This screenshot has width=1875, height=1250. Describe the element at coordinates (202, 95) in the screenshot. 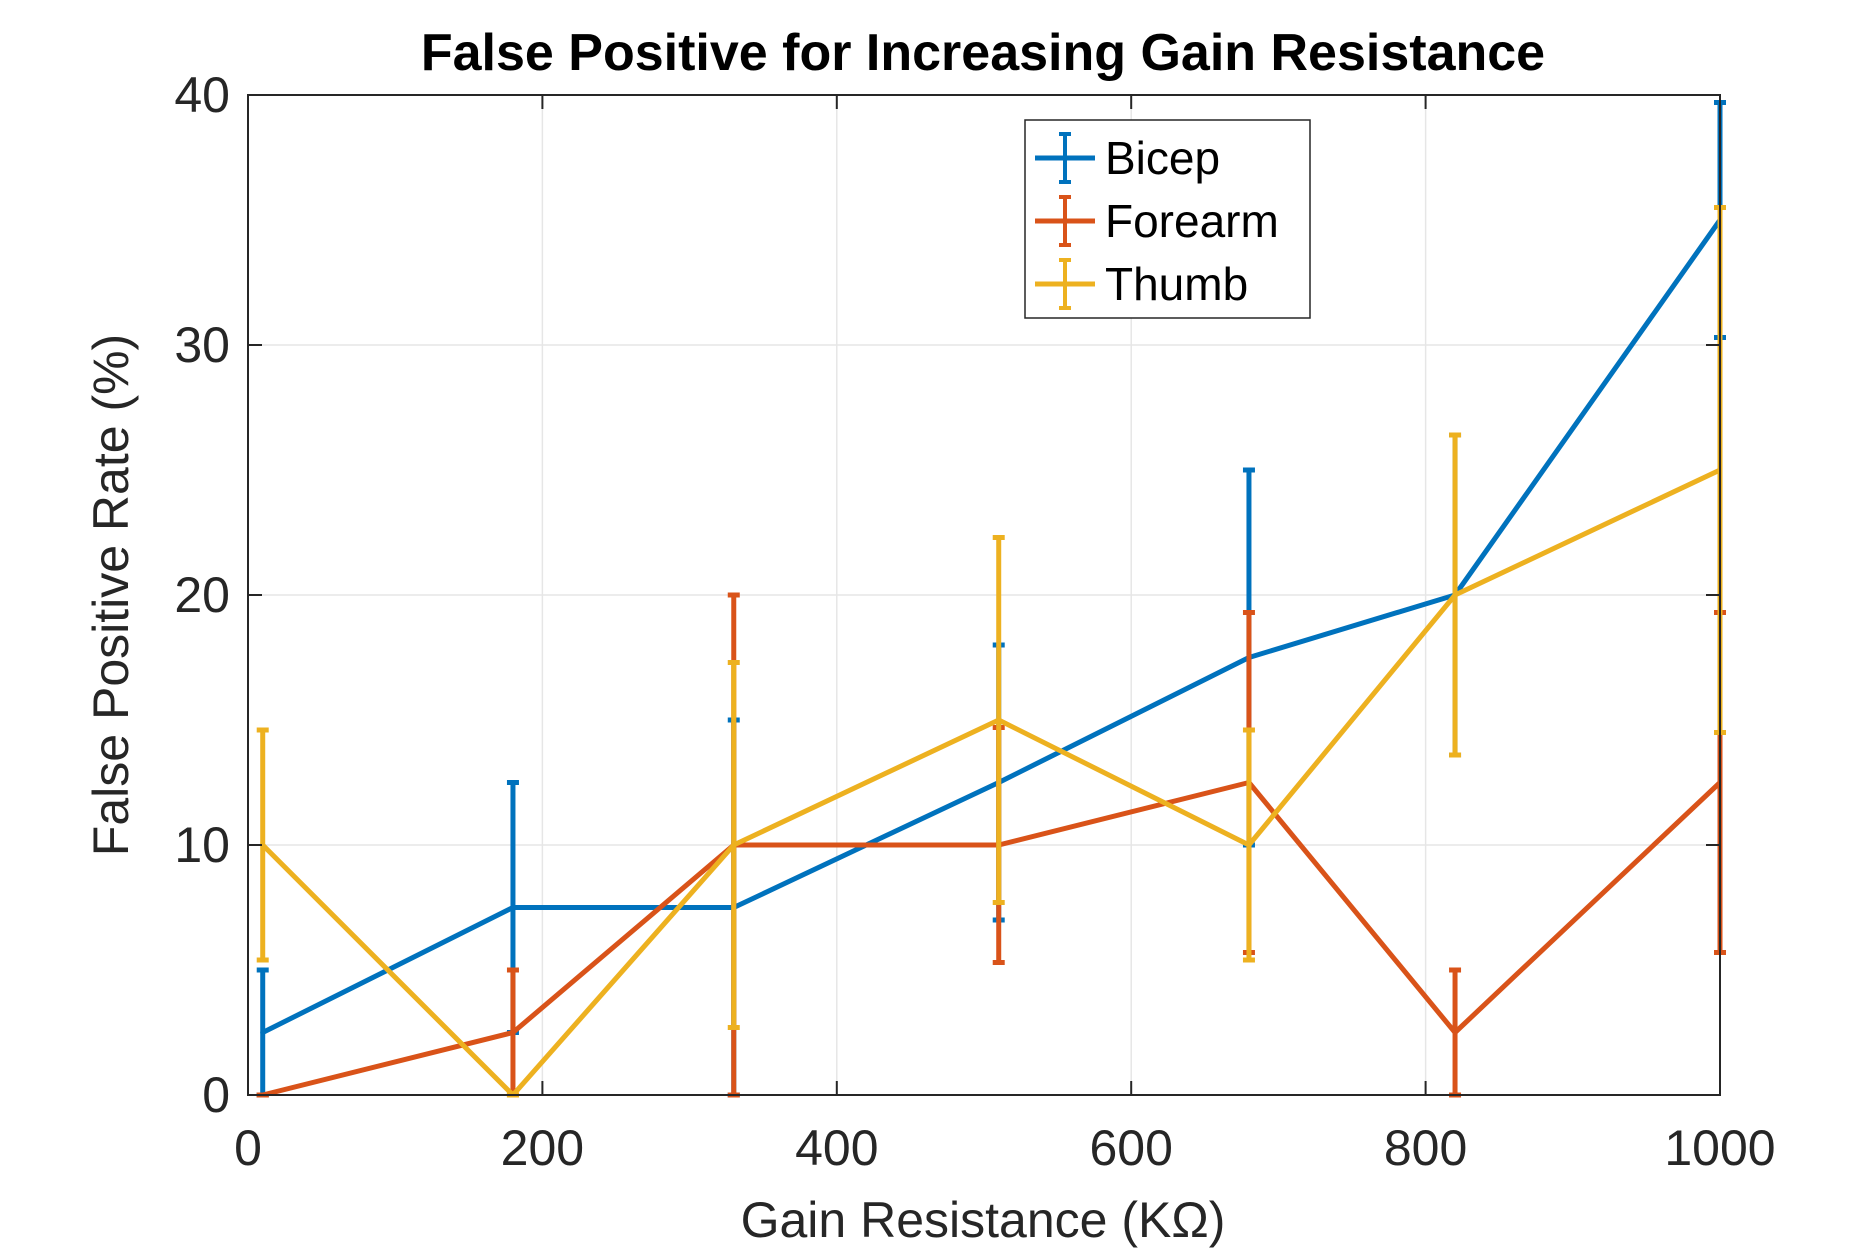

I see `y-tick-label: 40` at that location.